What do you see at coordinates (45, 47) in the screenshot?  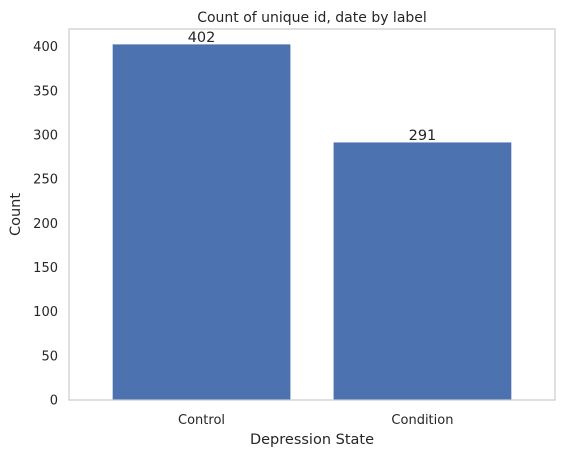 I see `y-tick-label: 400` at bounding box center [45, 47].